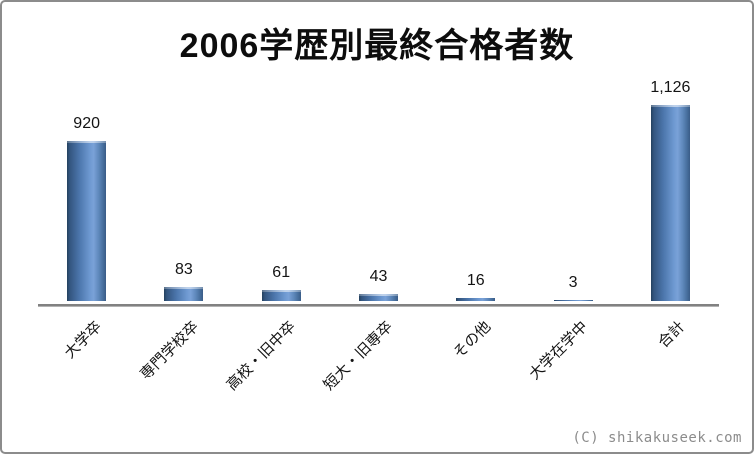 The height and width of the screenshot is (454, 754). I want to click on x-axis-label-1: 専門学校卒, so click(170, 351).